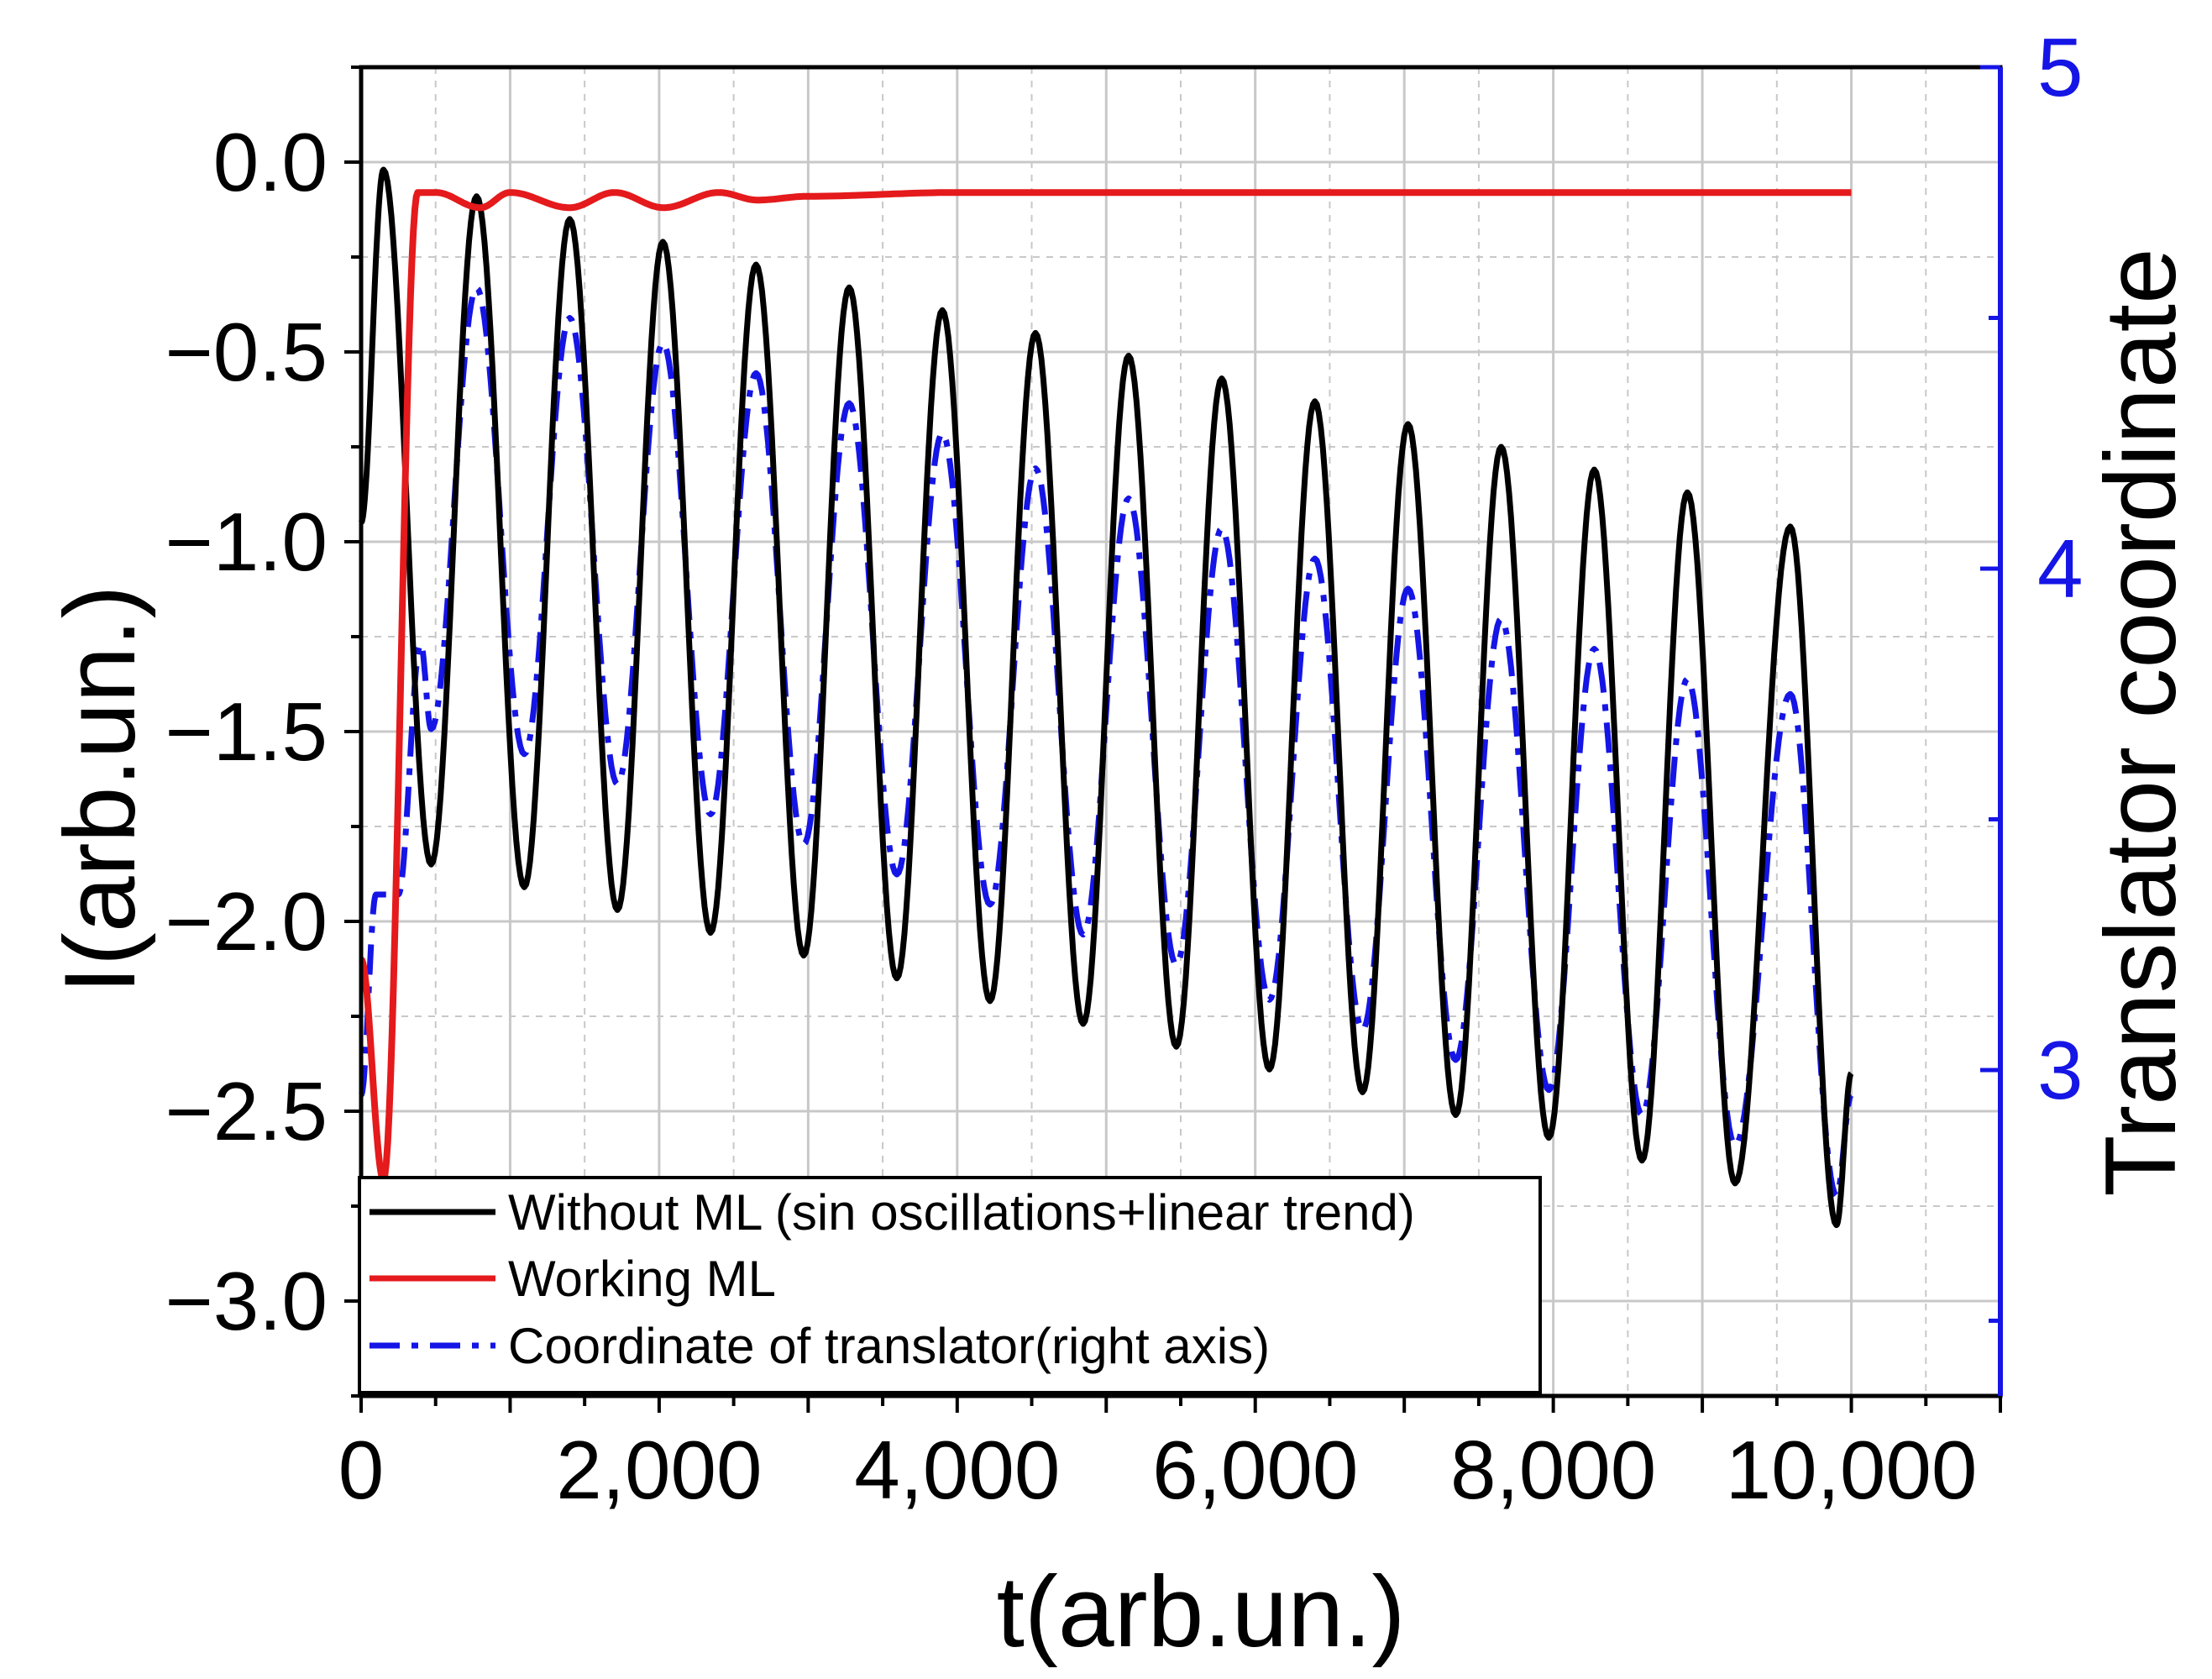 The height and width of the screenshot is (1679, 2212). I want to click on y-axis-title: I(arb.un.), so click(100, 790).